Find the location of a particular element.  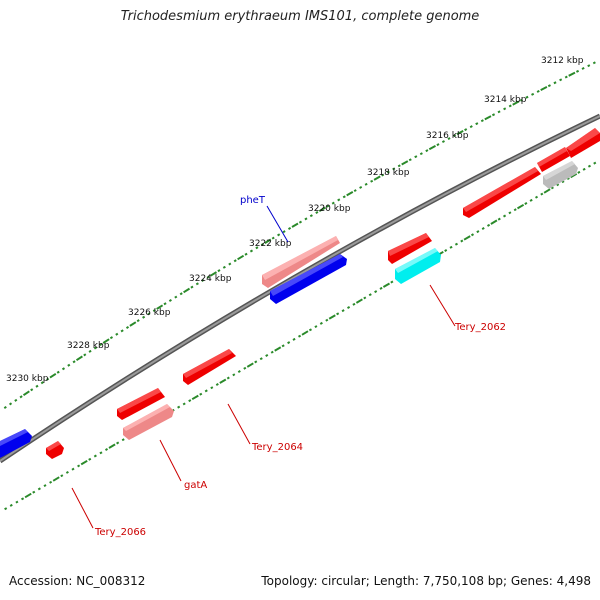

gene-red-large is located at coordinates (502, 192).